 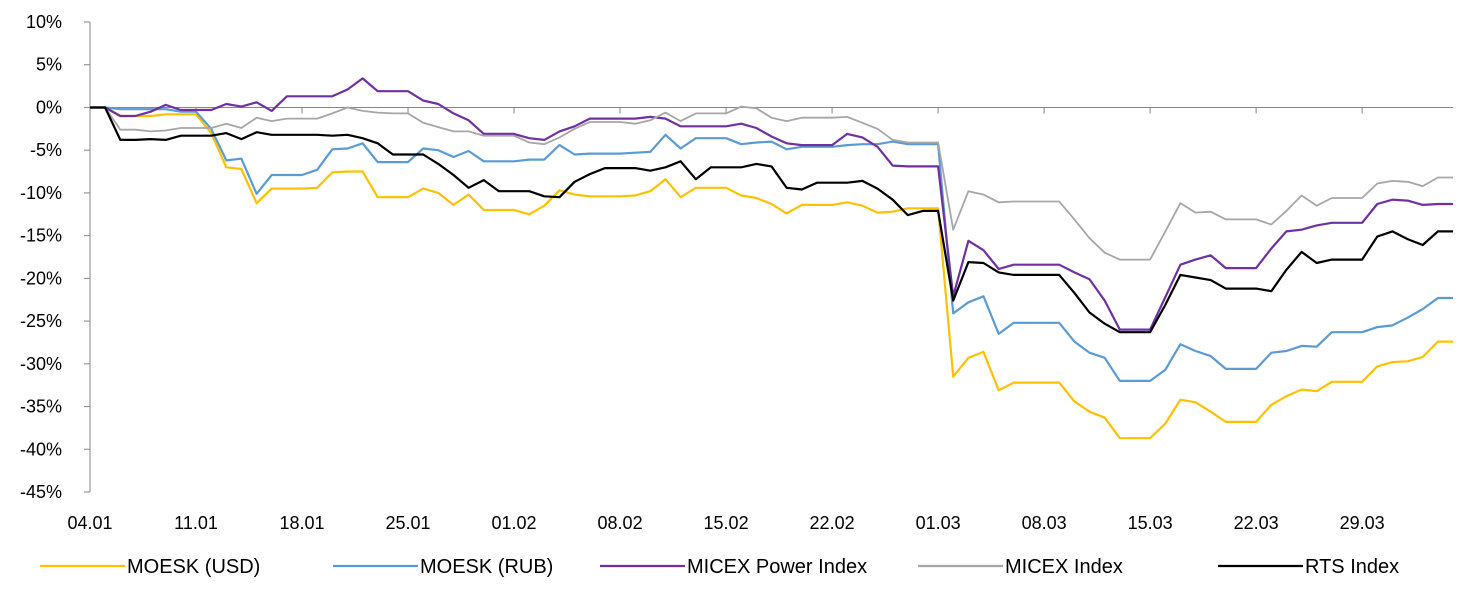 What do you see at coordinates (832, 523) in the screenshot?
I see `x-tick-label: 22.02` at bounding box center [832, 523].